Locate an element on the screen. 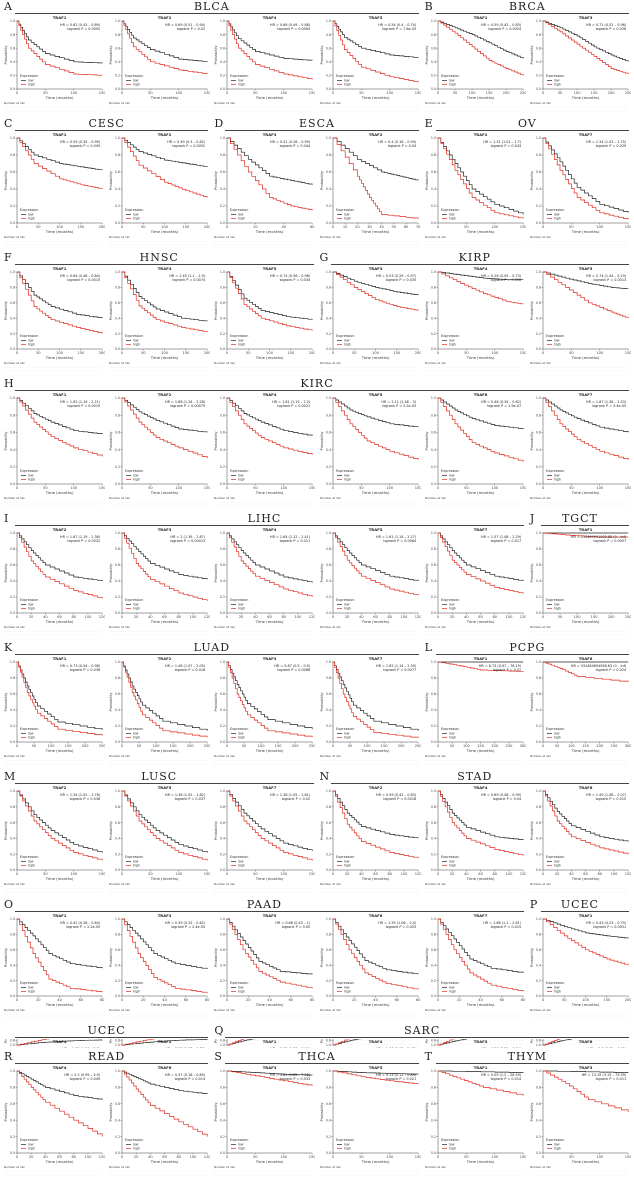  logrank-p: logrank P = 0.037 is located at coordinates (190, 799).